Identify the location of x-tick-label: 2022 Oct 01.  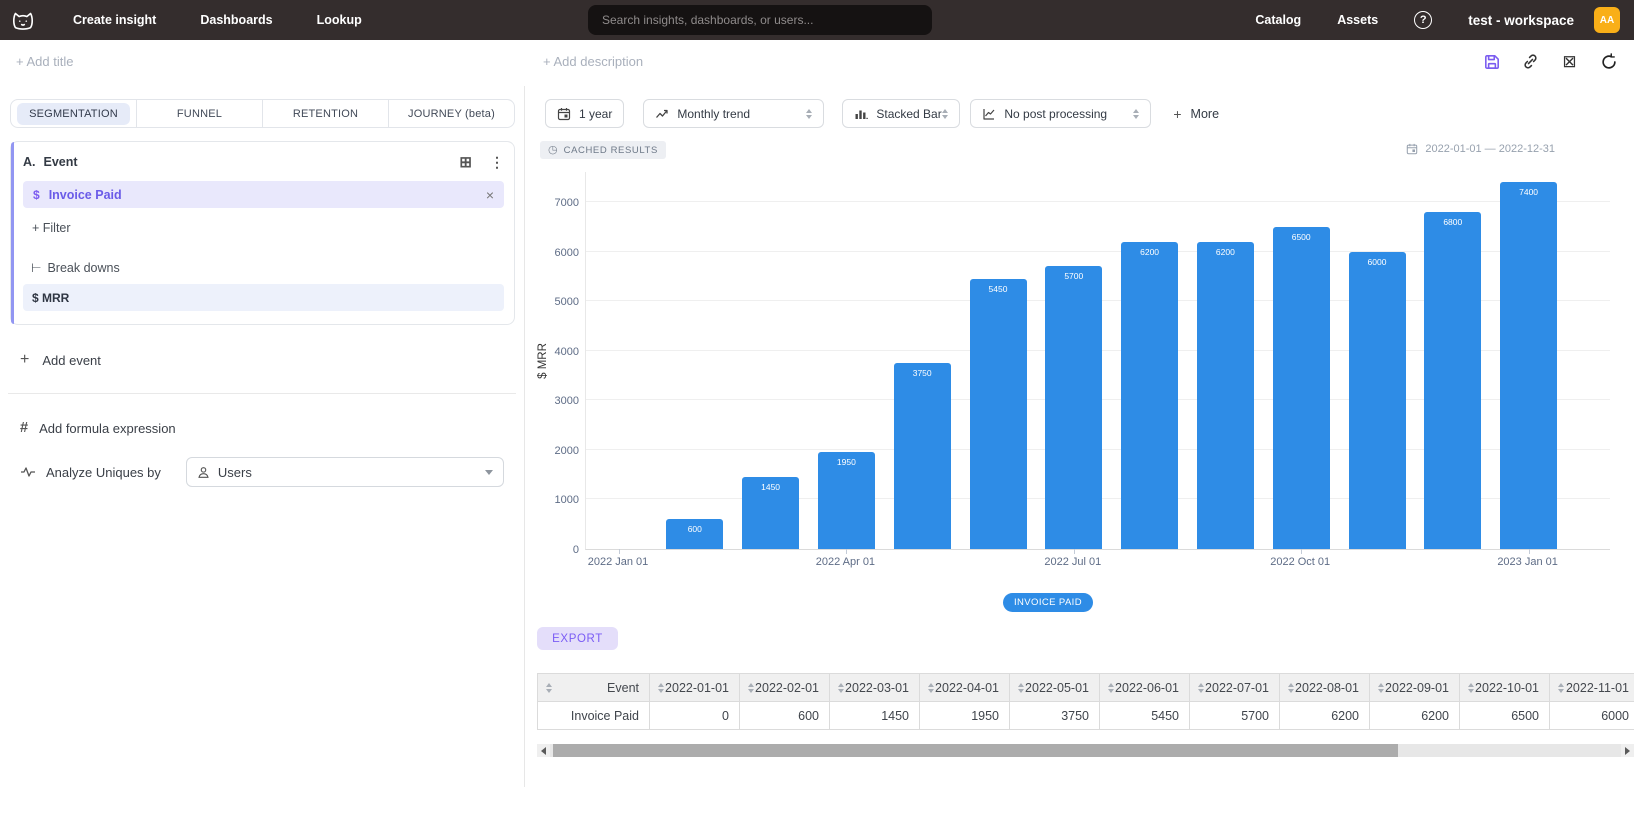
(1300, 562).